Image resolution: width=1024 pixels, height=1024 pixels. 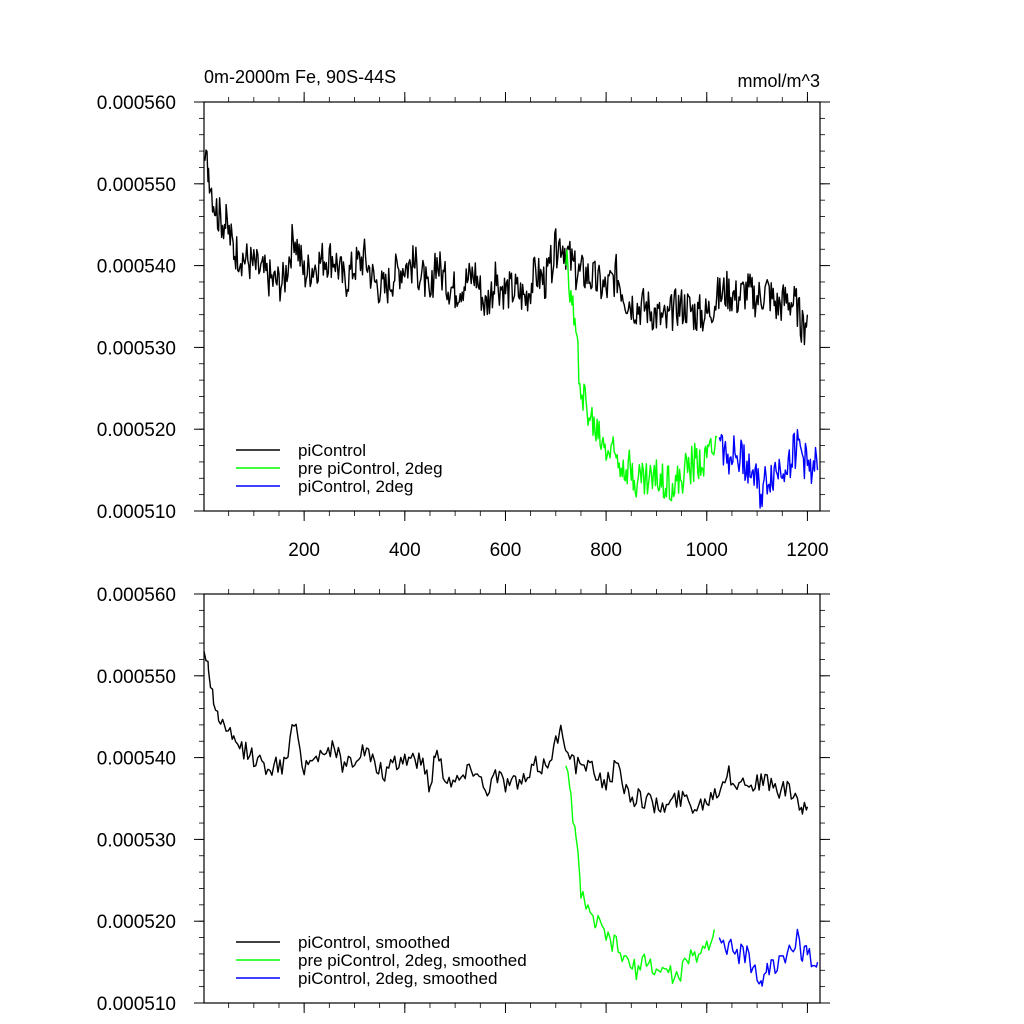 I want to click on x-tick-label: 1200, so click(x=807, y=550).